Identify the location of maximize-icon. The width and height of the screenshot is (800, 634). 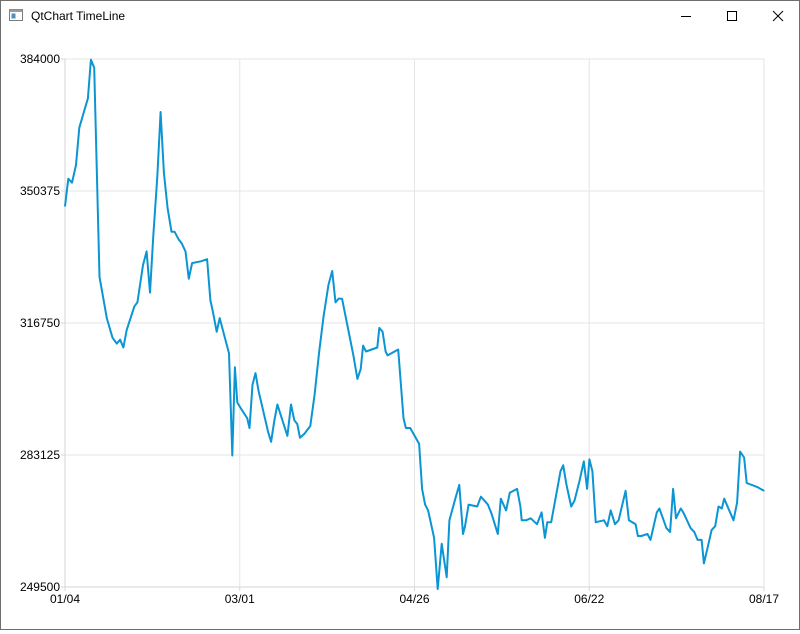
(732, 16).